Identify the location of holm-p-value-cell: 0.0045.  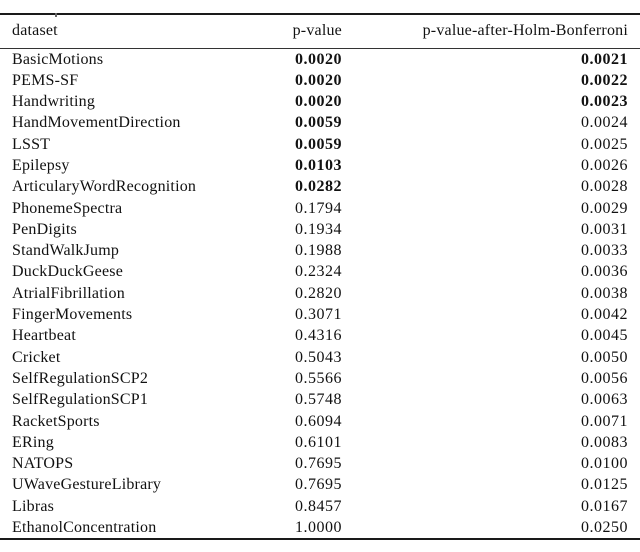
(604, 336).